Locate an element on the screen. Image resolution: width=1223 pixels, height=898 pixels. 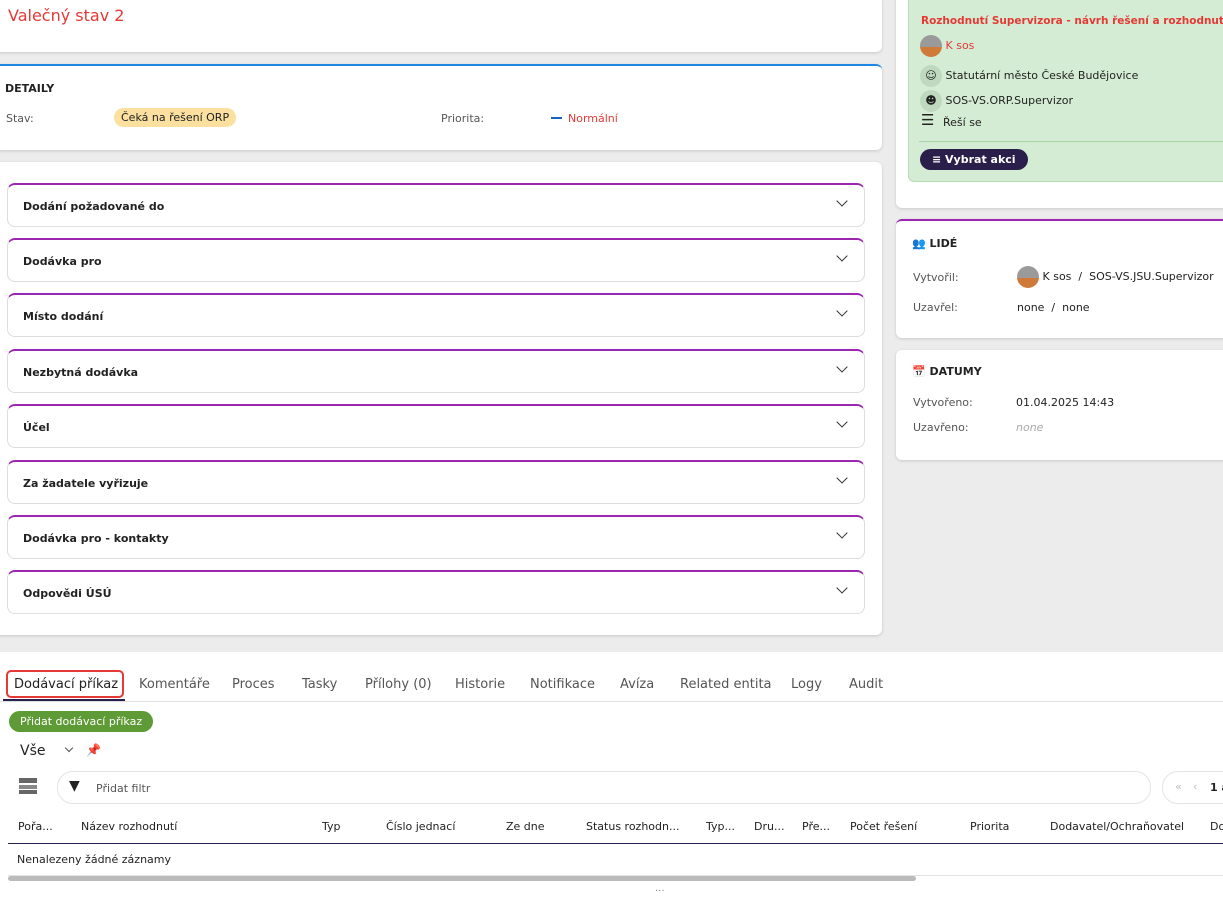
column-header: Dodavatel/Ochraňovatel is located at coordinates (1117, 826).